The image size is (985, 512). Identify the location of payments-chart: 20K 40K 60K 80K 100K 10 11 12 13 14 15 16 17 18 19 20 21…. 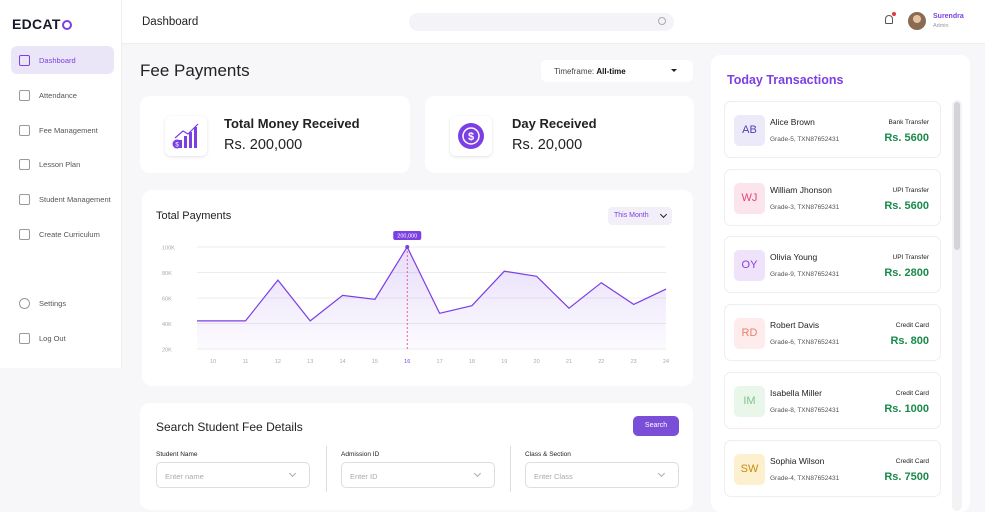
(415, 298).